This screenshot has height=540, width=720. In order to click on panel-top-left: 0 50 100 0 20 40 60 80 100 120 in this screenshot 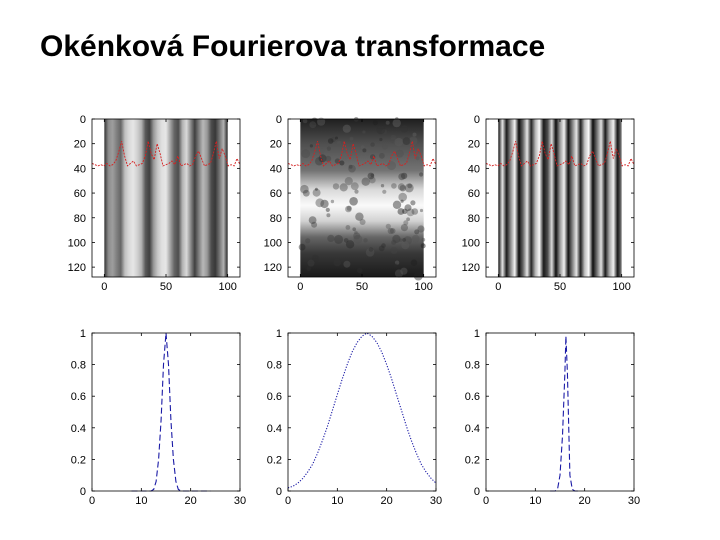, I will do `click(154, 203)`.